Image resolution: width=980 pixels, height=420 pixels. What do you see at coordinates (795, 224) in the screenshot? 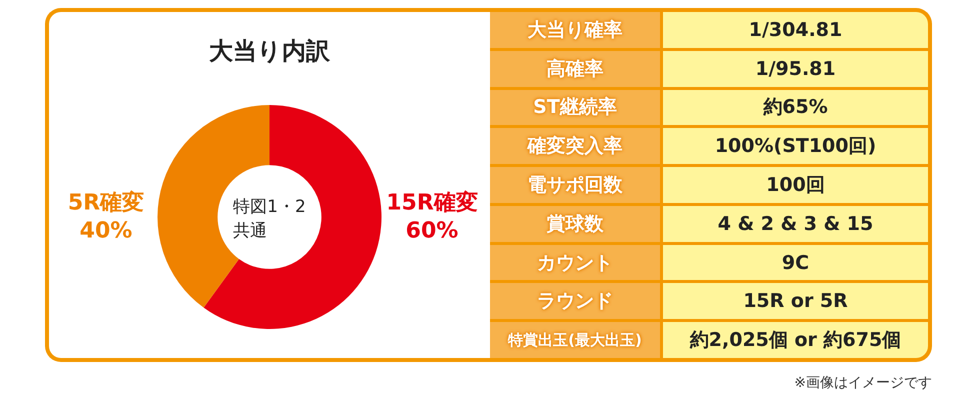
I see `text: 4 & 2 & 3 & 15` at bounding box center [795, 224].